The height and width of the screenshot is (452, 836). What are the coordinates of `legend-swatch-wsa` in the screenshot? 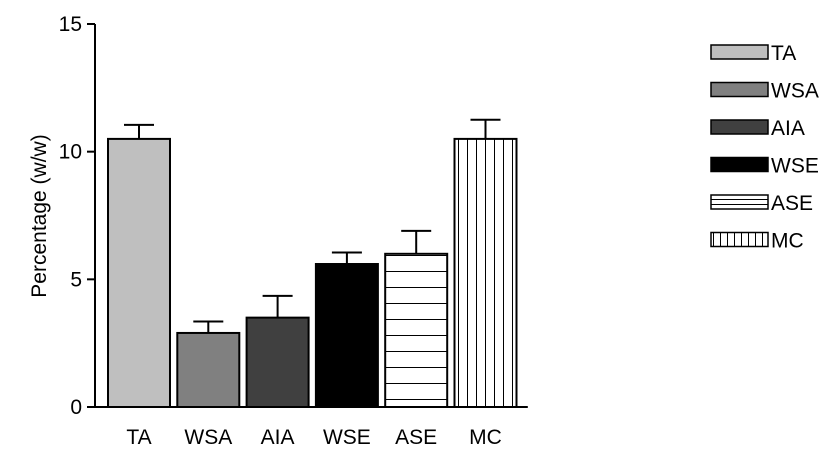 It's located at (739, 89).